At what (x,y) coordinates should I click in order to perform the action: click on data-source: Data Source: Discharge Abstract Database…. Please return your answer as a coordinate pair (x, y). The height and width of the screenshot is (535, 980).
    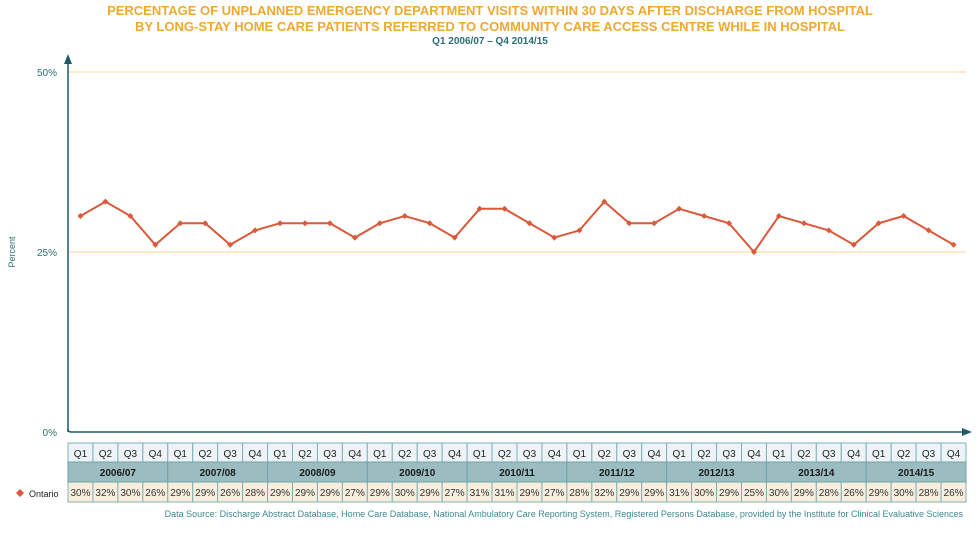
    Looking at the image, I should click on (563, 514).